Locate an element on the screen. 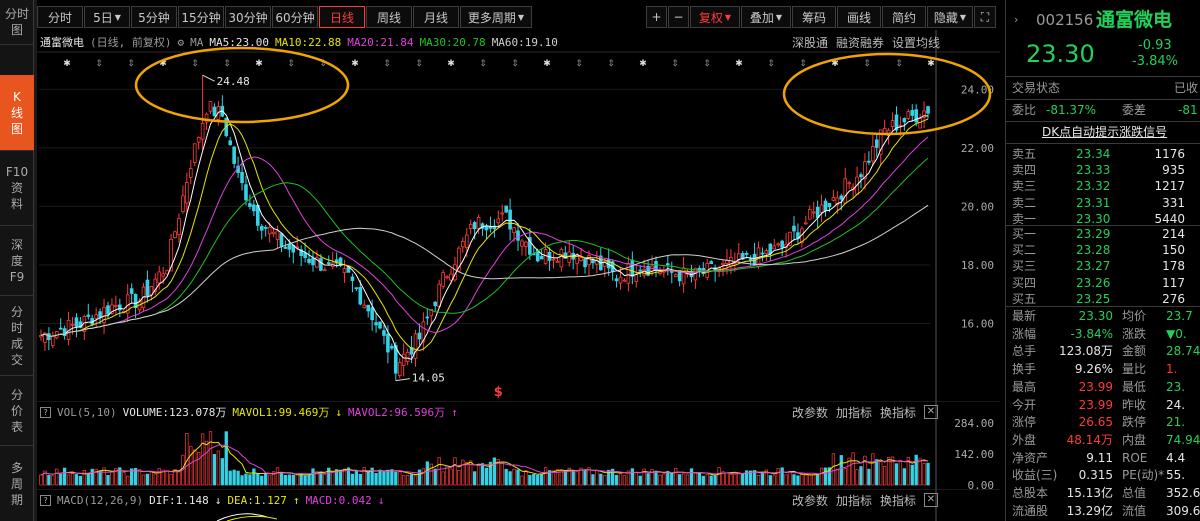  bid-row: 买五 23.25 276 is located at coordinates (1103, 299).